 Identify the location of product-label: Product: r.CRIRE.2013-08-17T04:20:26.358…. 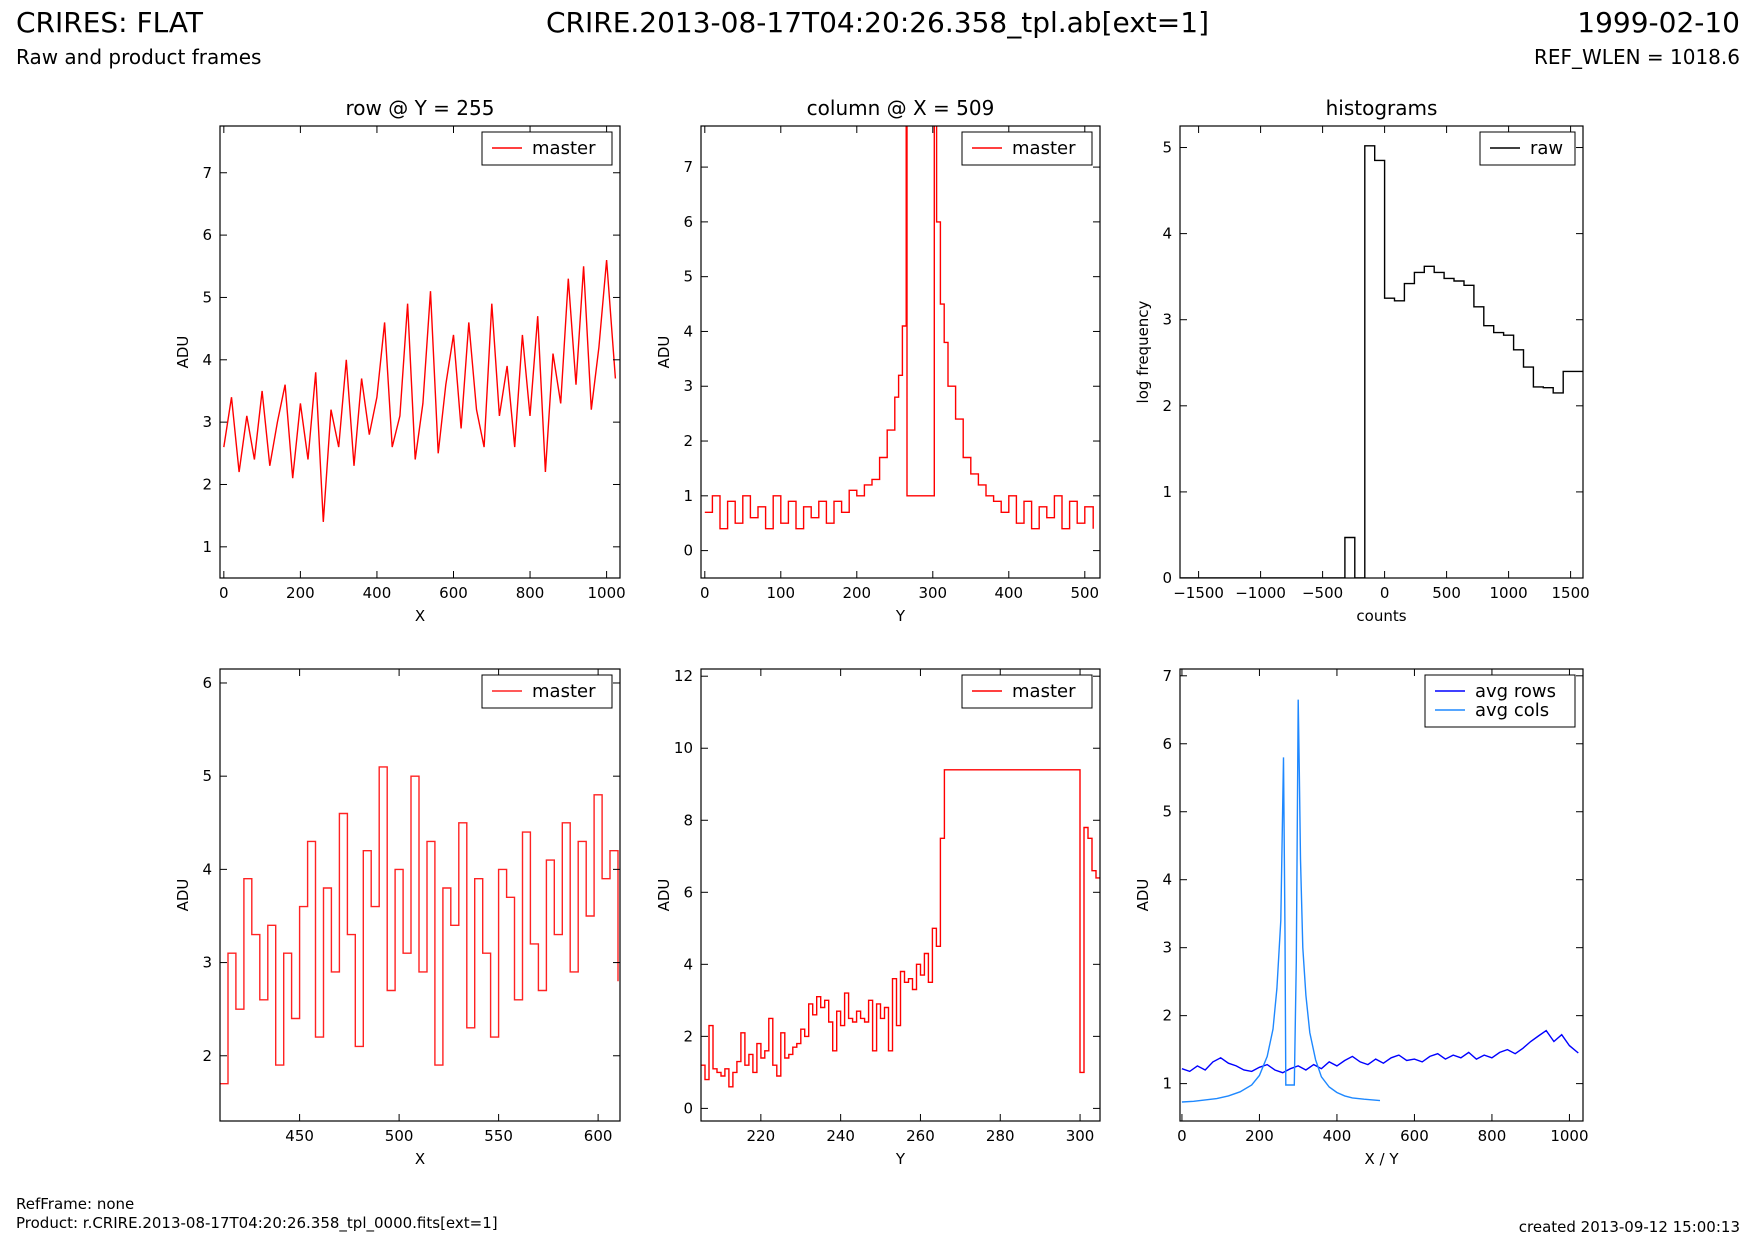
(257, 1223).